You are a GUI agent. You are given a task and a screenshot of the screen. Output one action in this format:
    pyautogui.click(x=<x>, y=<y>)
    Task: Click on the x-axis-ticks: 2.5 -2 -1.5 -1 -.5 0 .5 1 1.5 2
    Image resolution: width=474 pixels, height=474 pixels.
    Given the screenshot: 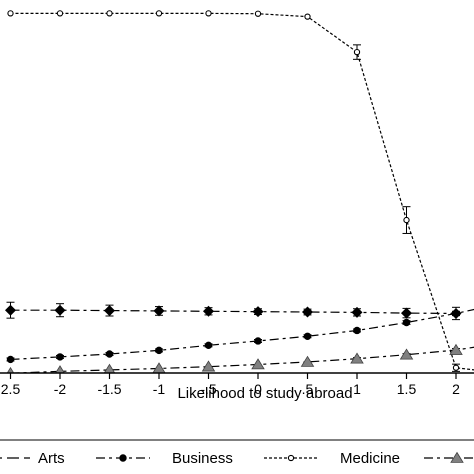 What is the action you would take?
    pyautogui.click(x=230, y=385)
    